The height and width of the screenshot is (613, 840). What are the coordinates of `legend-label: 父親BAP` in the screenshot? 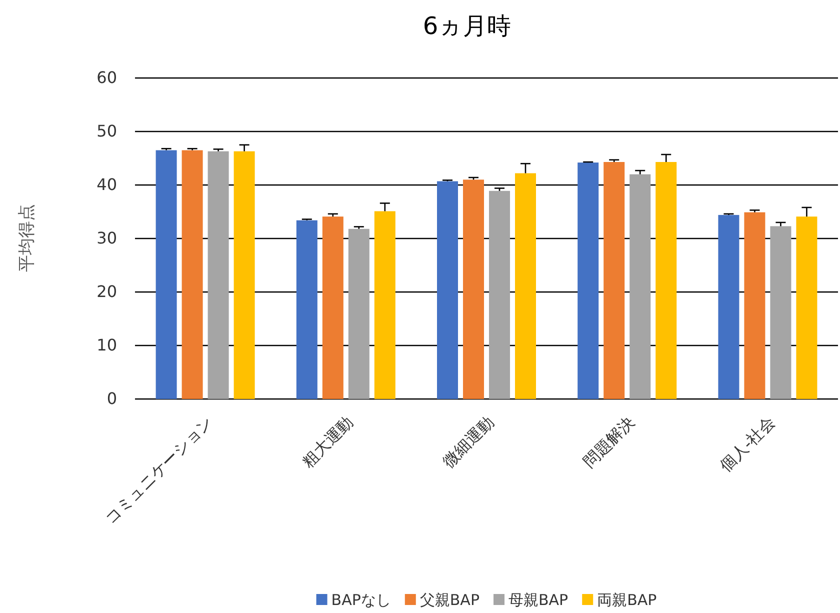 It's located at (450, 600).